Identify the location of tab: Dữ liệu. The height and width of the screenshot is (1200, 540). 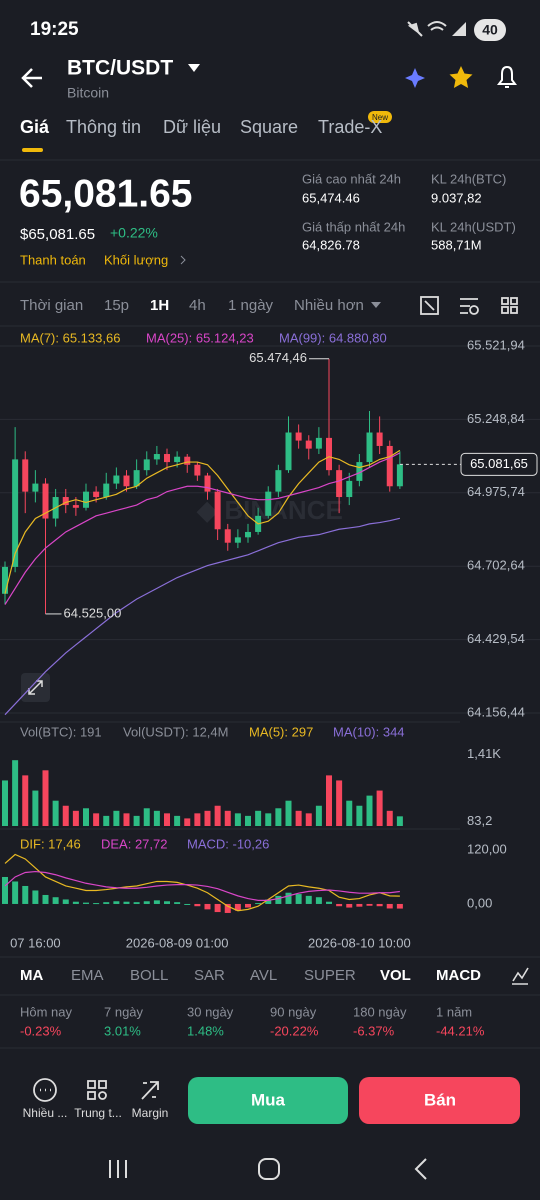
(192, 127).